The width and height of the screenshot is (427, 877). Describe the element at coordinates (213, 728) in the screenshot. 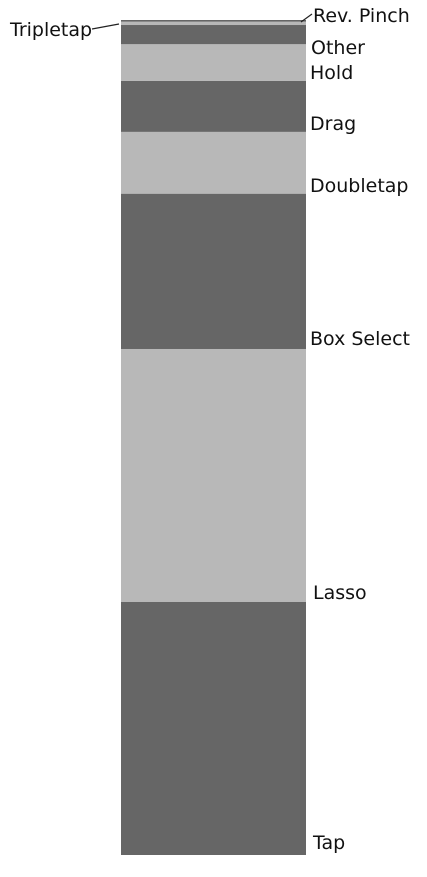

I see `segment-tap` at that location.